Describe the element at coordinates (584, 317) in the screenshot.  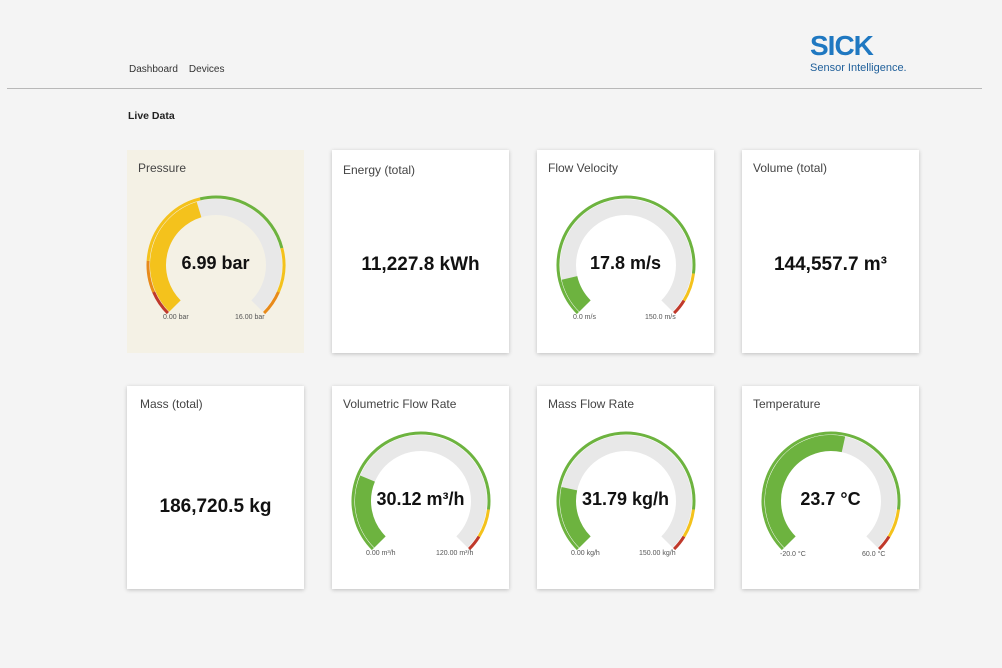
I see `gauge-min-label: 0.0 m/s` at that location.